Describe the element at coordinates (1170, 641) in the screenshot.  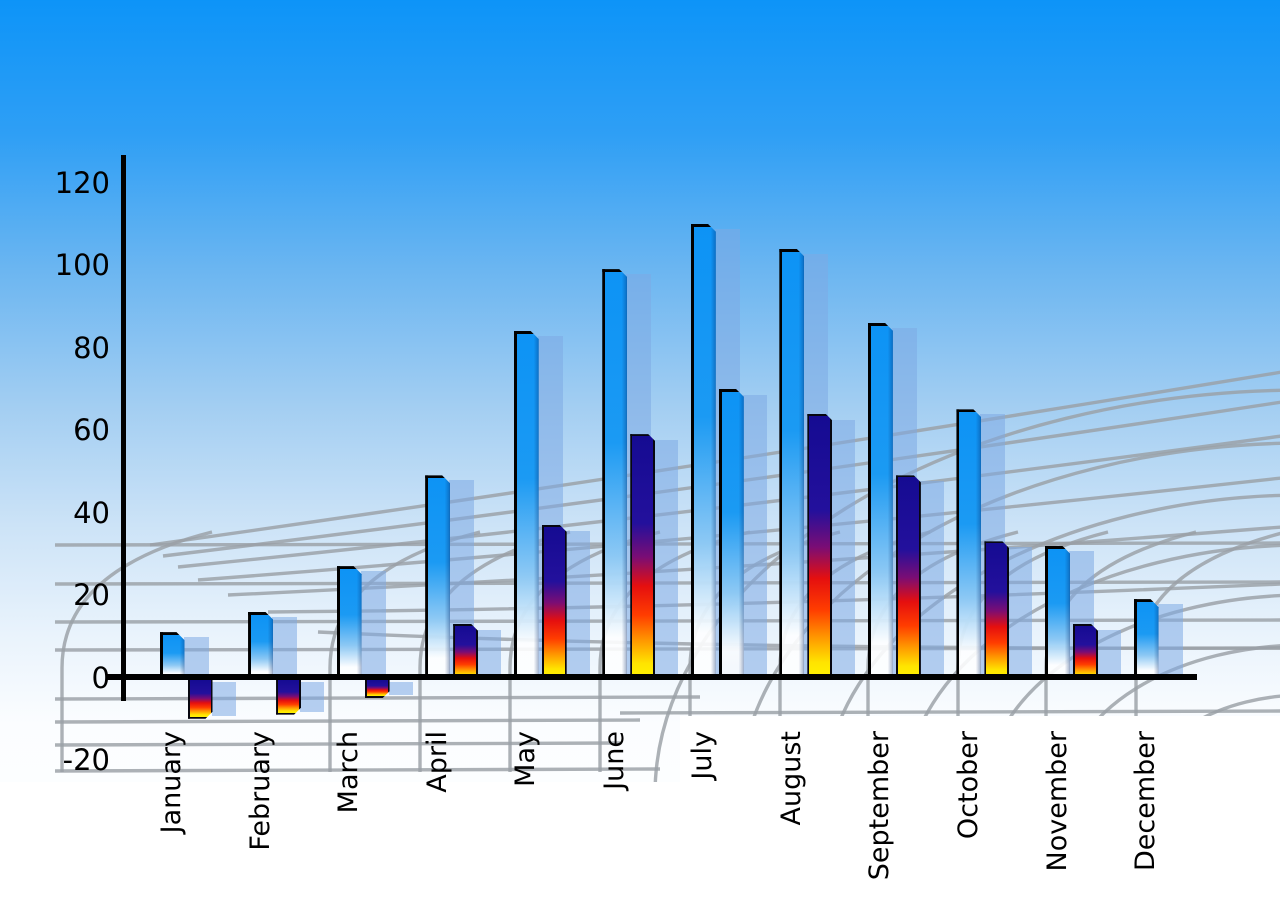
I see `bar-shadow-main-december` at that location.